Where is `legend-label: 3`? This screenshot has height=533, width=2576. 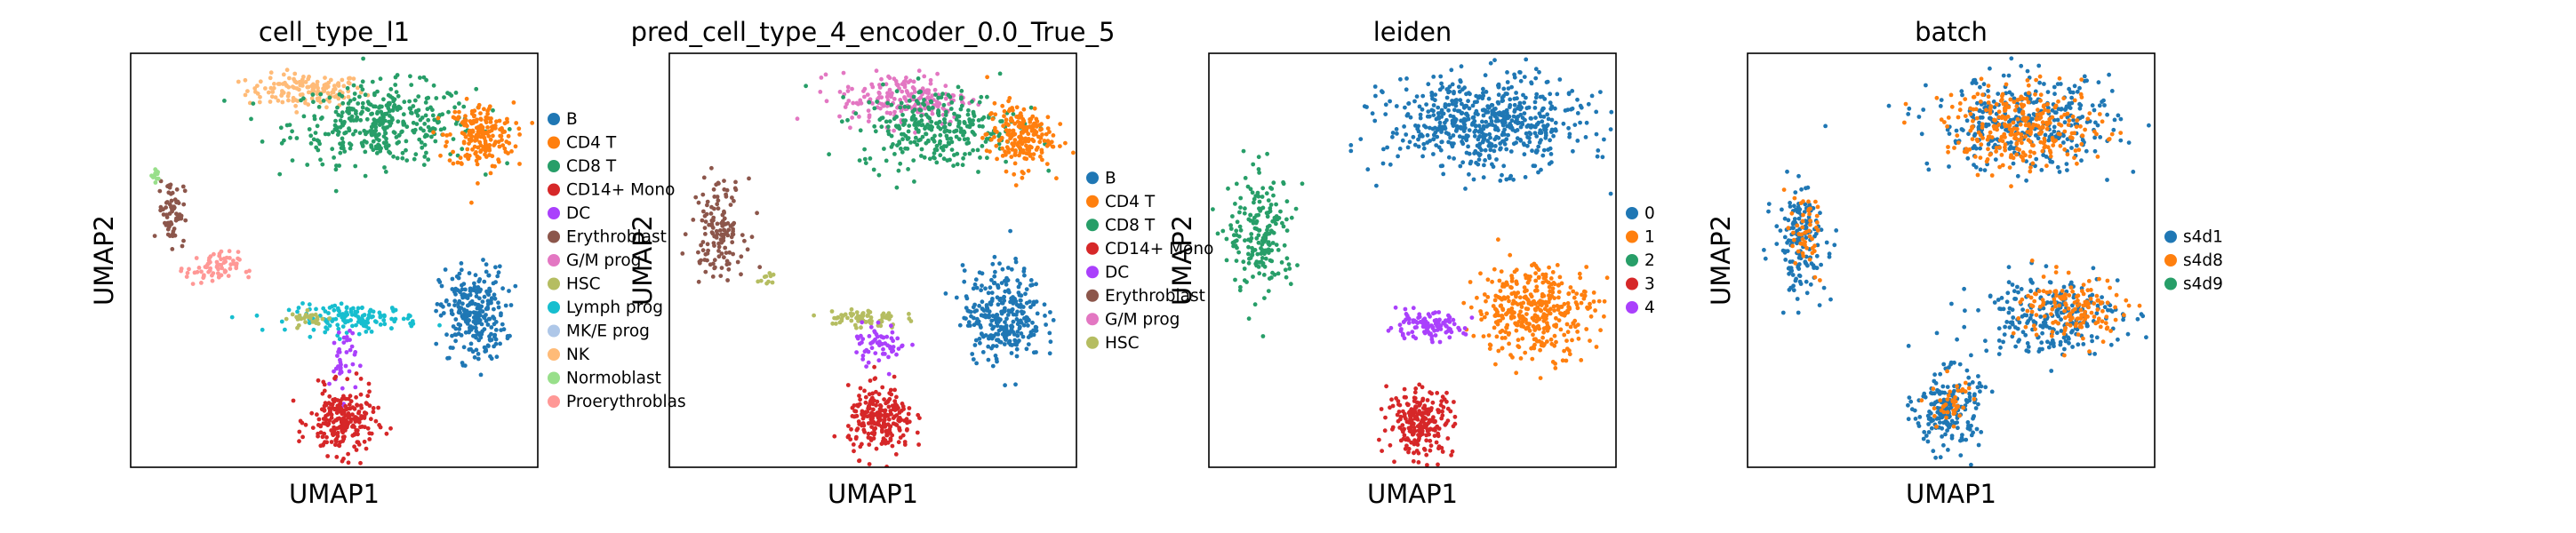
legend-label: 3 is located at coordinates (1649, 284).